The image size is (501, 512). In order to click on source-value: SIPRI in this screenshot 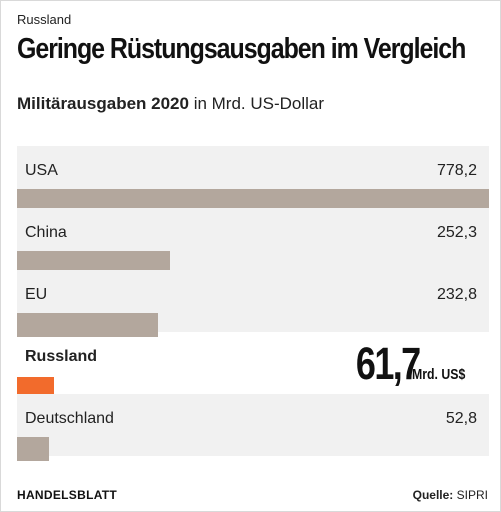, I will do `click(472, 495)`.